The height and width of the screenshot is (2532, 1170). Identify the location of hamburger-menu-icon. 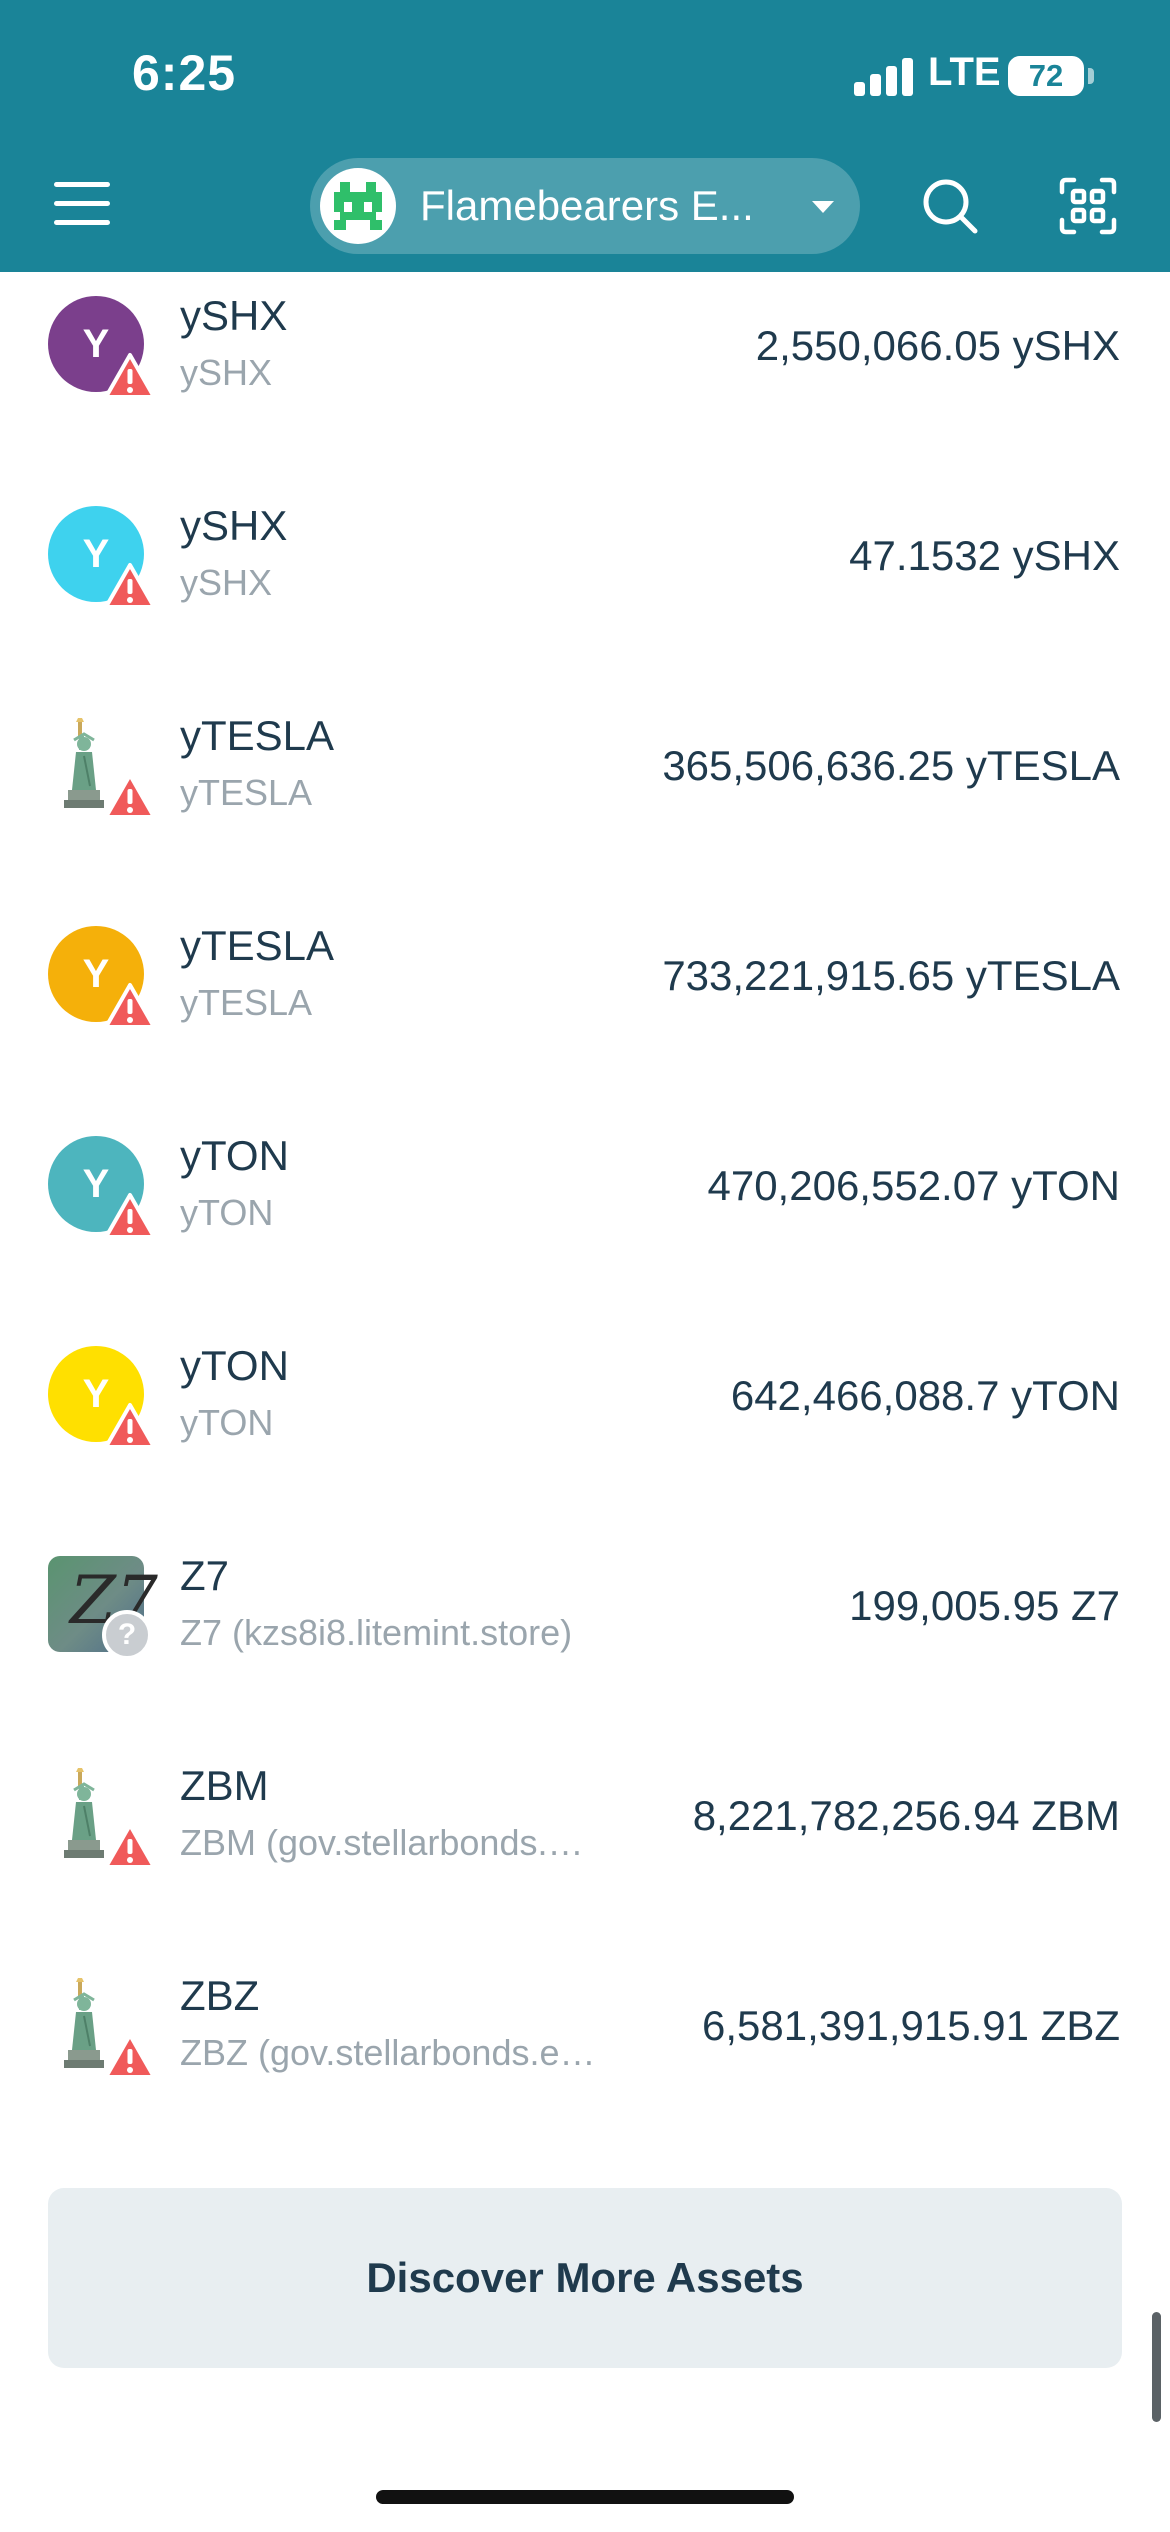
(82, 184).